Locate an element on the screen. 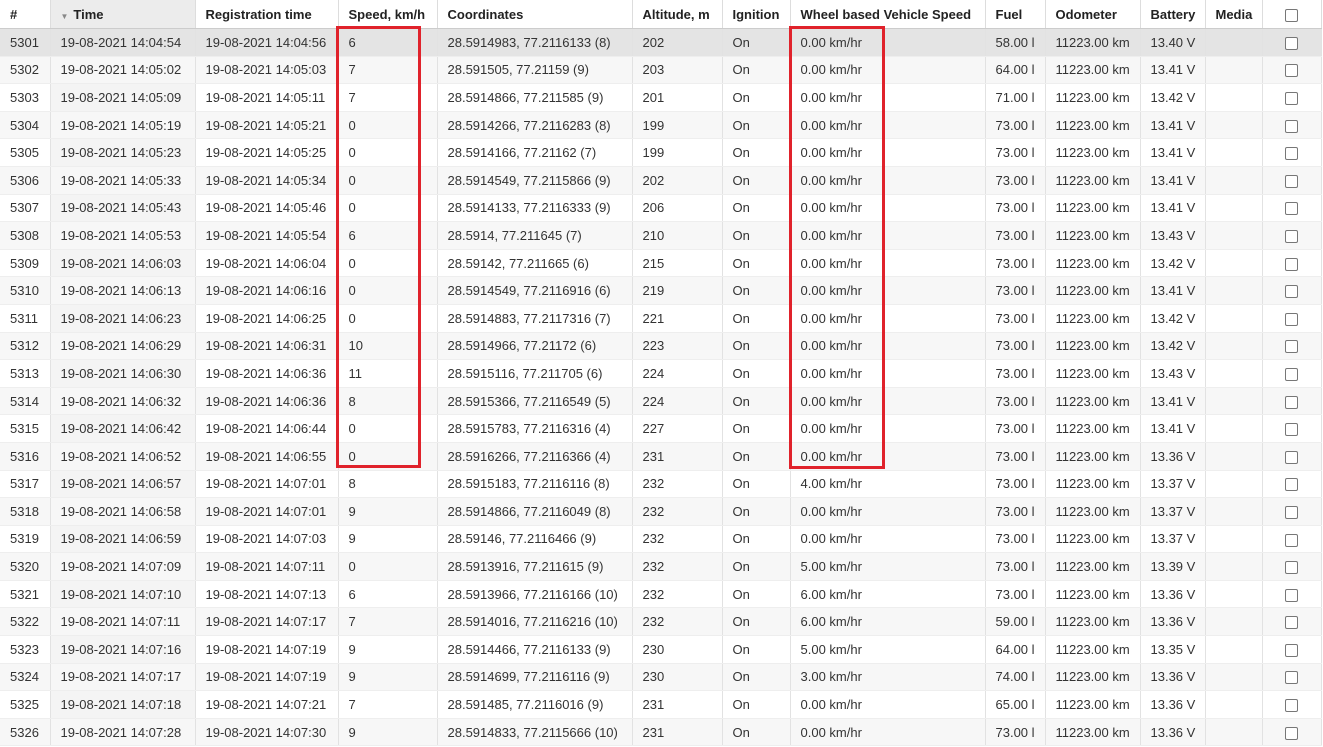 The height and width of the screenshot is (747, 1323). cell-altitude-m: 199 is located at coordinates (677, 125).